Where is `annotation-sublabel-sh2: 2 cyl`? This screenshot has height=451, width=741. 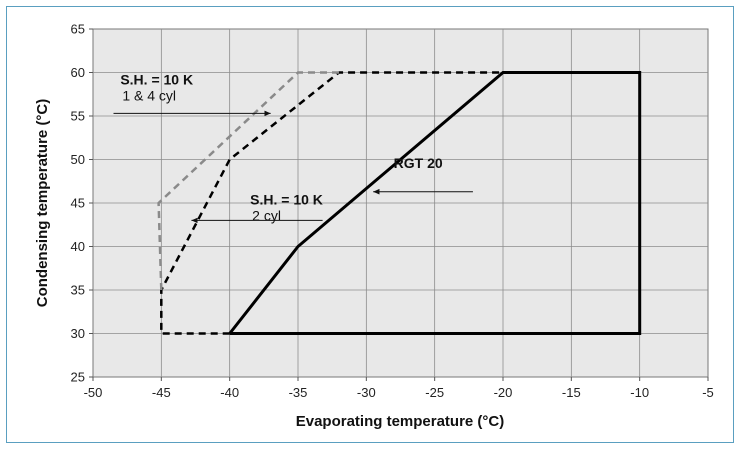
annotation-sublabel-sh2: 2 cyl is located at coordinates (266, 216).